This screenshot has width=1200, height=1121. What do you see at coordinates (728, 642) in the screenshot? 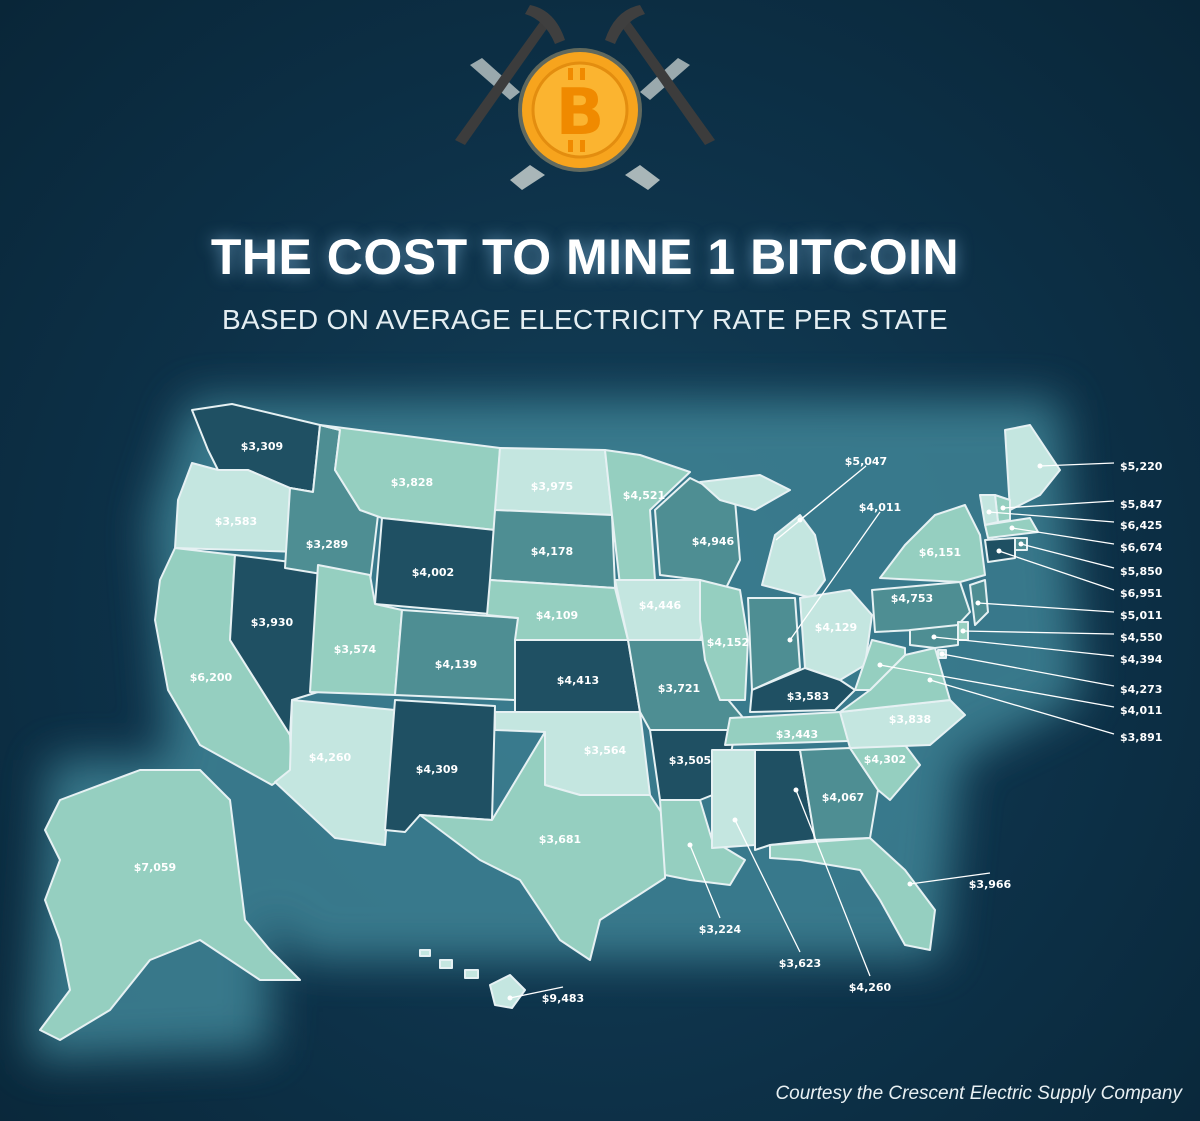
I see `value-label-il: $4,152` at bounding box center [728, 642].